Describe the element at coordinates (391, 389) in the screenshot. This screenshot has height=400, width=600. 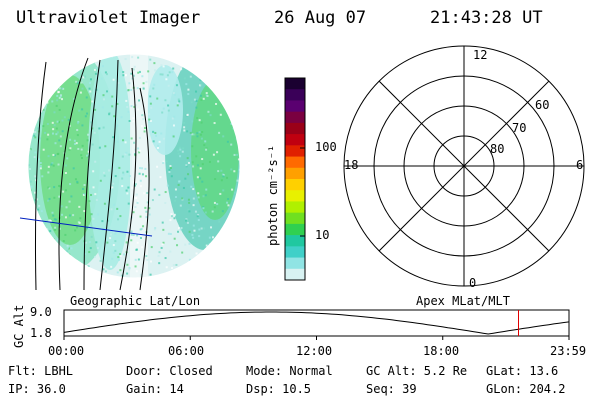
I see `seq-info: Seq: 39` at that location.